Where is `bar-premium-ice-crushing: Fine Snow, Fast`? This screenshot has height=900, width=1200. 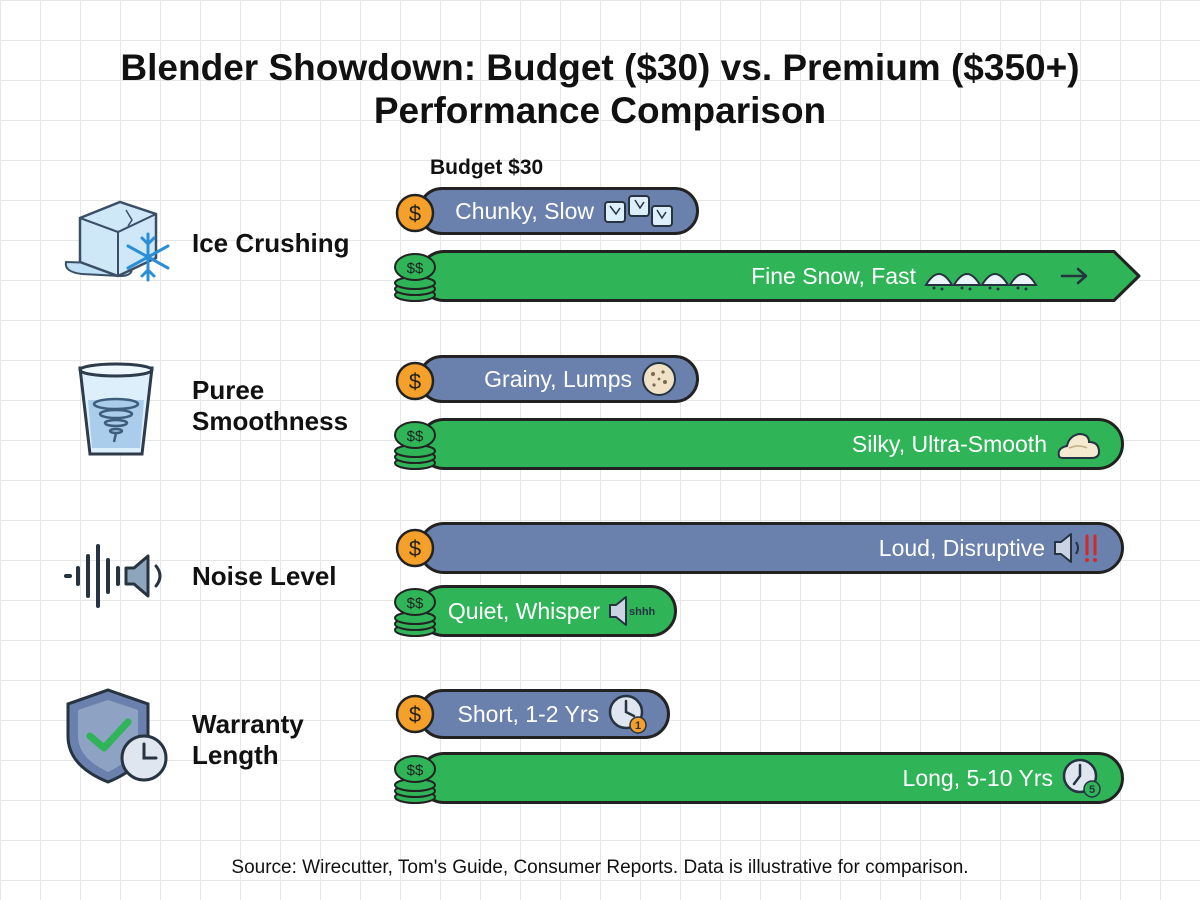 bar-premium-ice-crushing: Fine Snow, Fast is located at coordinates (763, 276).